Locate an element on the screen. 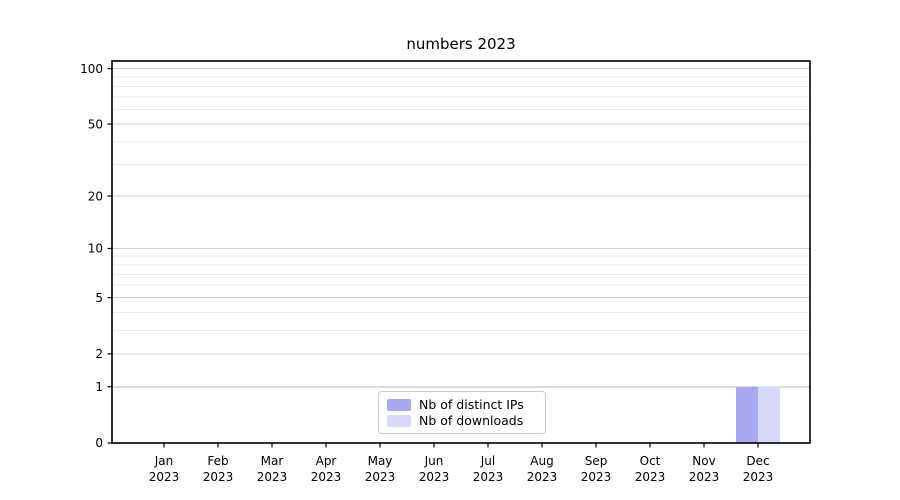 The width and height of the screenshot is (900, 500). legend: Nb of distinct IPs Nb of downloads is located at coordinates (462, 412).